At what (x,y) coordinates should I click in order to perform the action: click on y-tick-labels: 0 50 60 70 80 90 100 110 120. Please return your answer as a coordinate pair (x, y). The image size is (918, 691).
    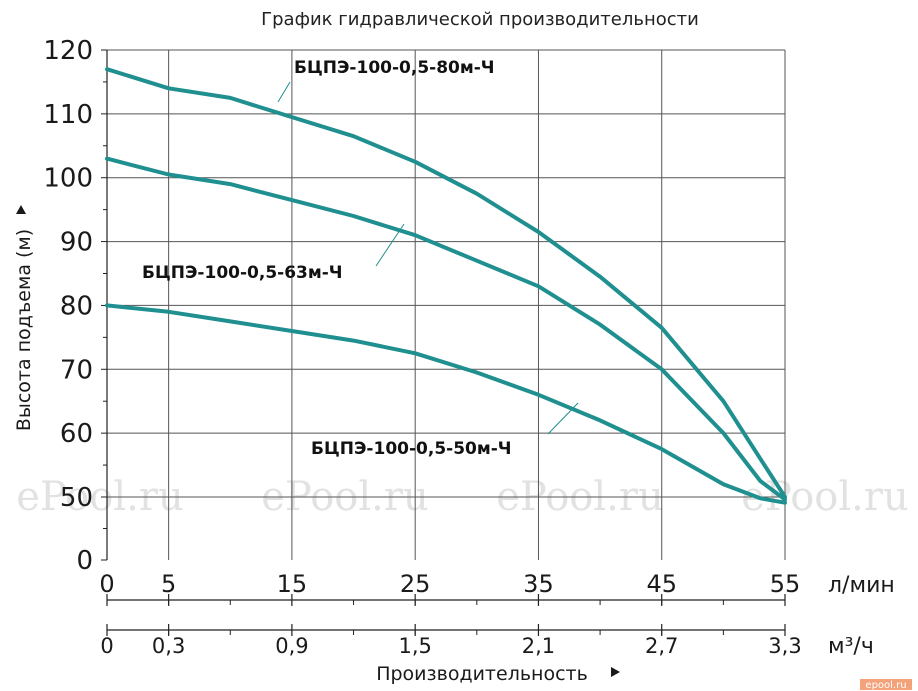
    Looking at the image, I should click on (68, 306).